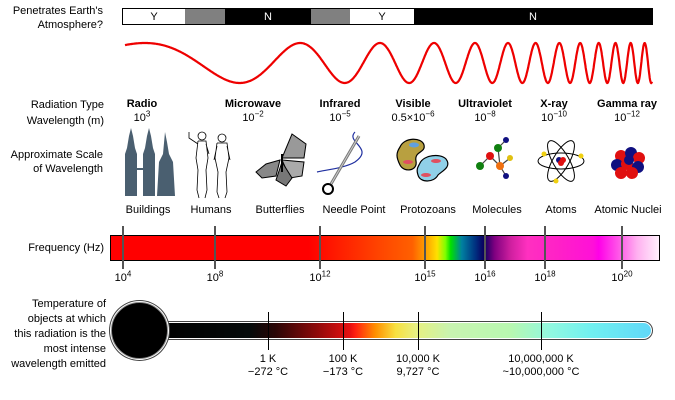 The width and height of the screenshot is (675, 400). I want to click on wave-icon, so click(389, 63).